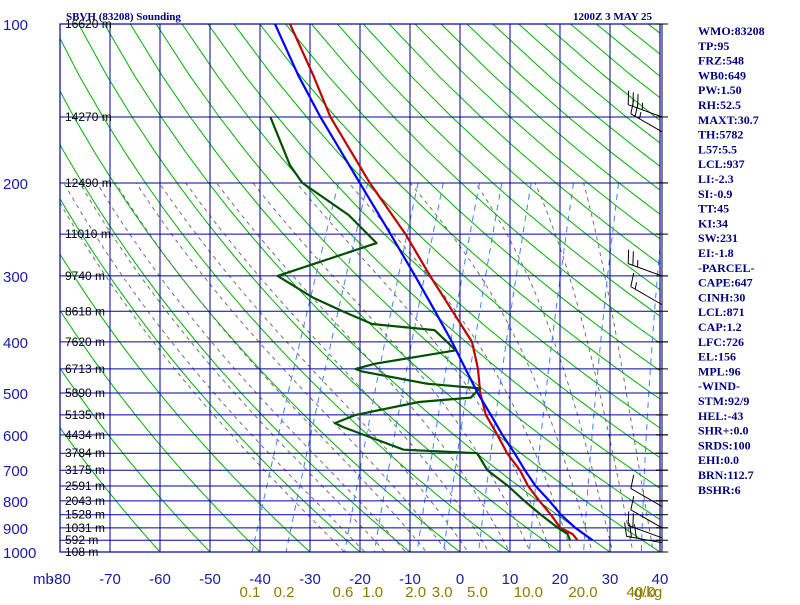 This screenshot has height=605, width=800. What do you see at coordinates (722, 75) in the screenshot?
I see `index-item: WB0:649` at bounding box center [722, 75].